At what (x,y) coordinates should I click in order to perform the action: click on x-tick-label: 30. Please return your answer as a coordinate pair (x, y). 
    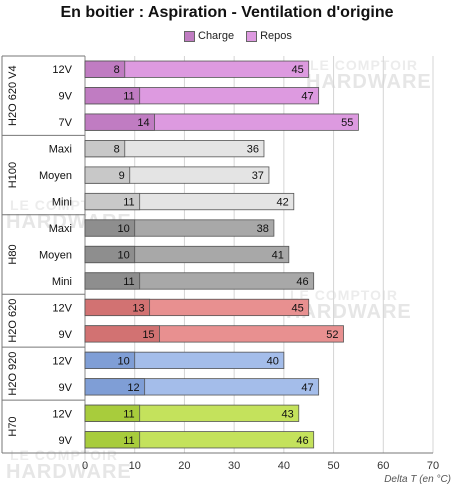
    Looking at the image, I should click on (234, 466).